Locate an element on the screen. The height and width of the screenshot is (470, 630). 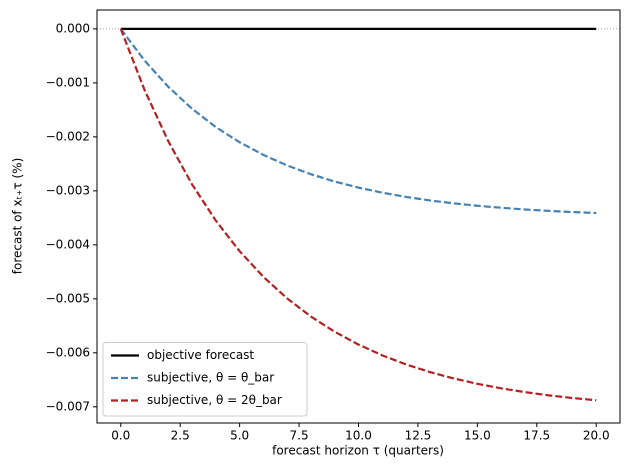
legend-label: subjective, θ = θ_bar is located at coordinates (210, 378).